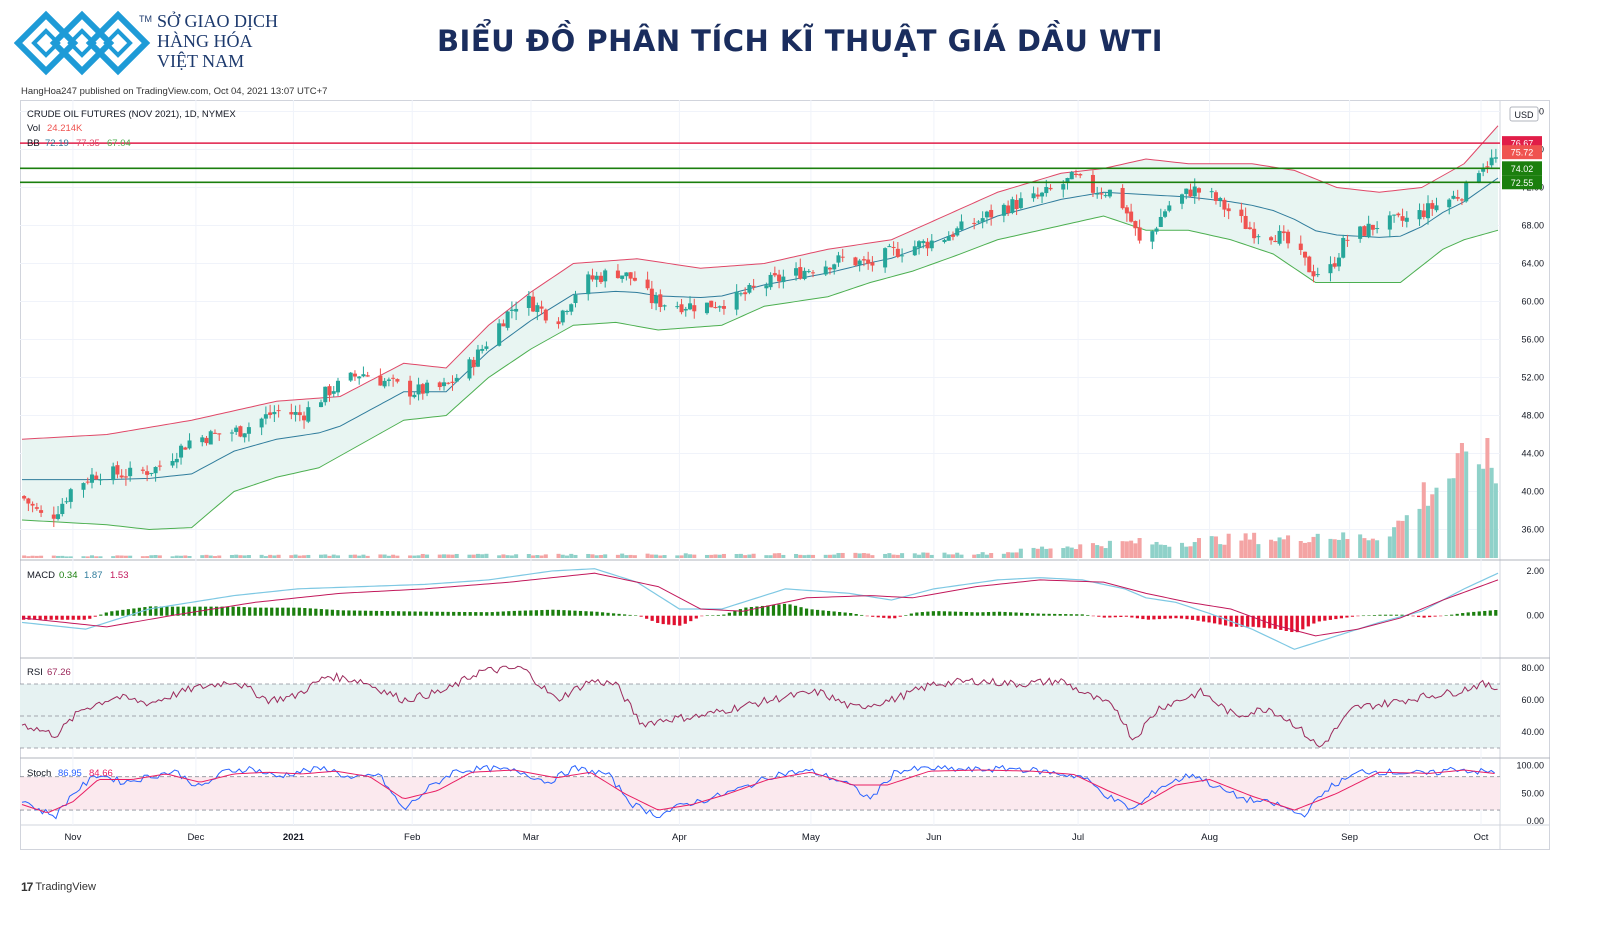 The height and width of the screenshot is (933, 1599). I want to click on stoch-tick-label: 0.00, so click(1535, 821).